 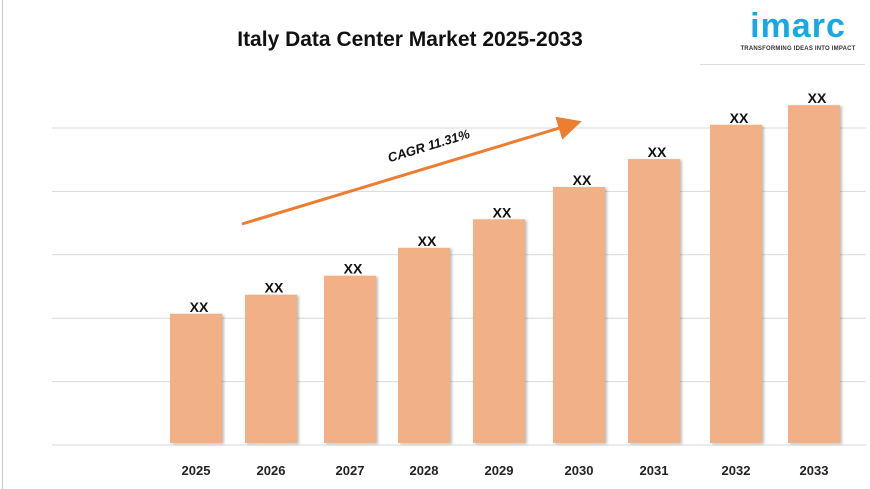 I want to click on bar-2026, so click(x=271, y=368).